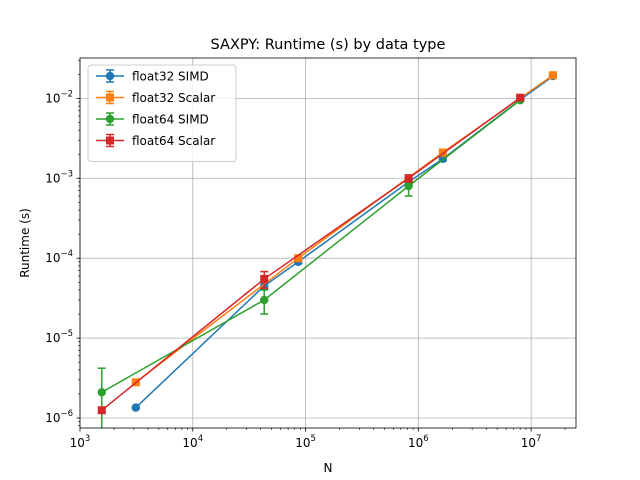 The image size is (640, 480). What do you see at coordinates (173, 141) in the screenshot?
I see `legend-label: float64 Scalar` at bounding box center [173, 141].